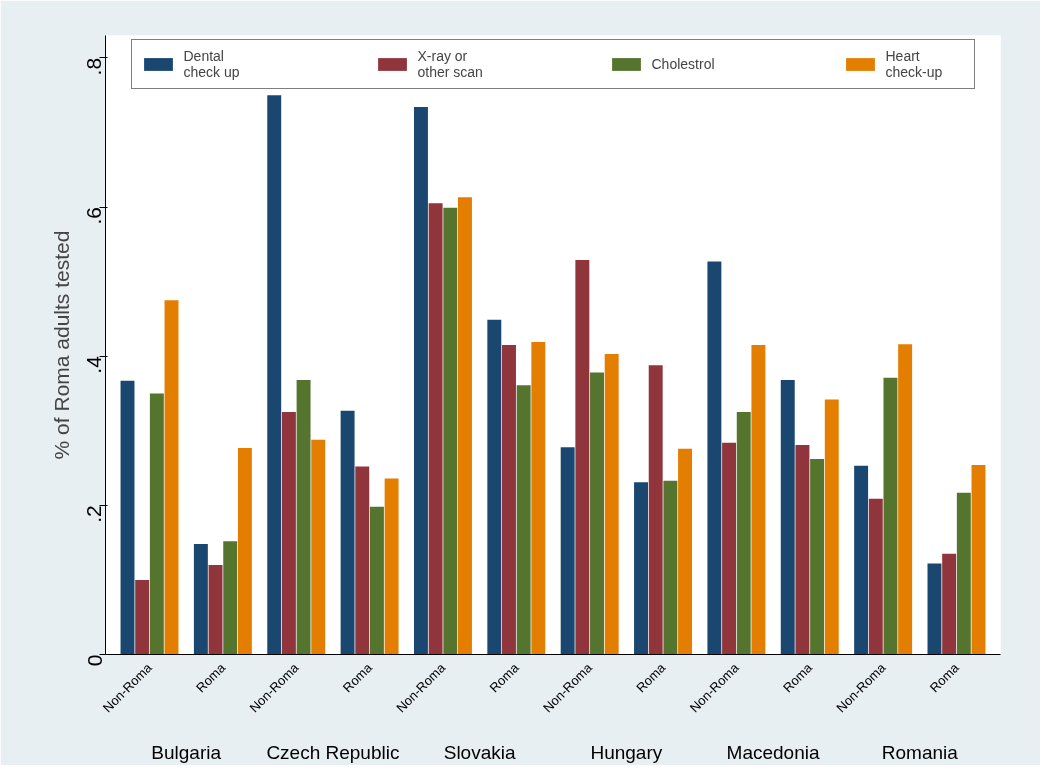 Image resolution: width=1047 pixels, height=770 pixels. What do you see at coordinates (94, 216) in the screenshot?
I see `y-tick-label: .6` at bounding box center [94, 216].